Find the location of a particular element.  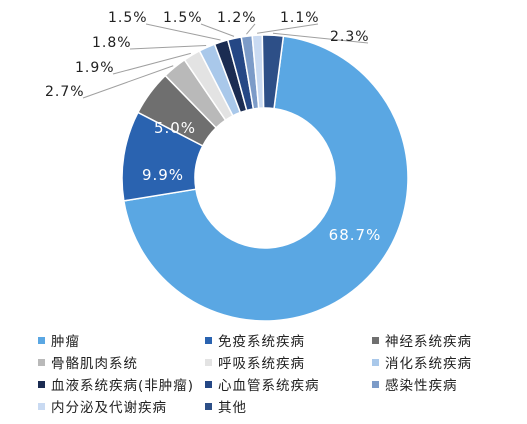

legend-label: 骨骼肌肉系统 is located at coordinates (94, 364).